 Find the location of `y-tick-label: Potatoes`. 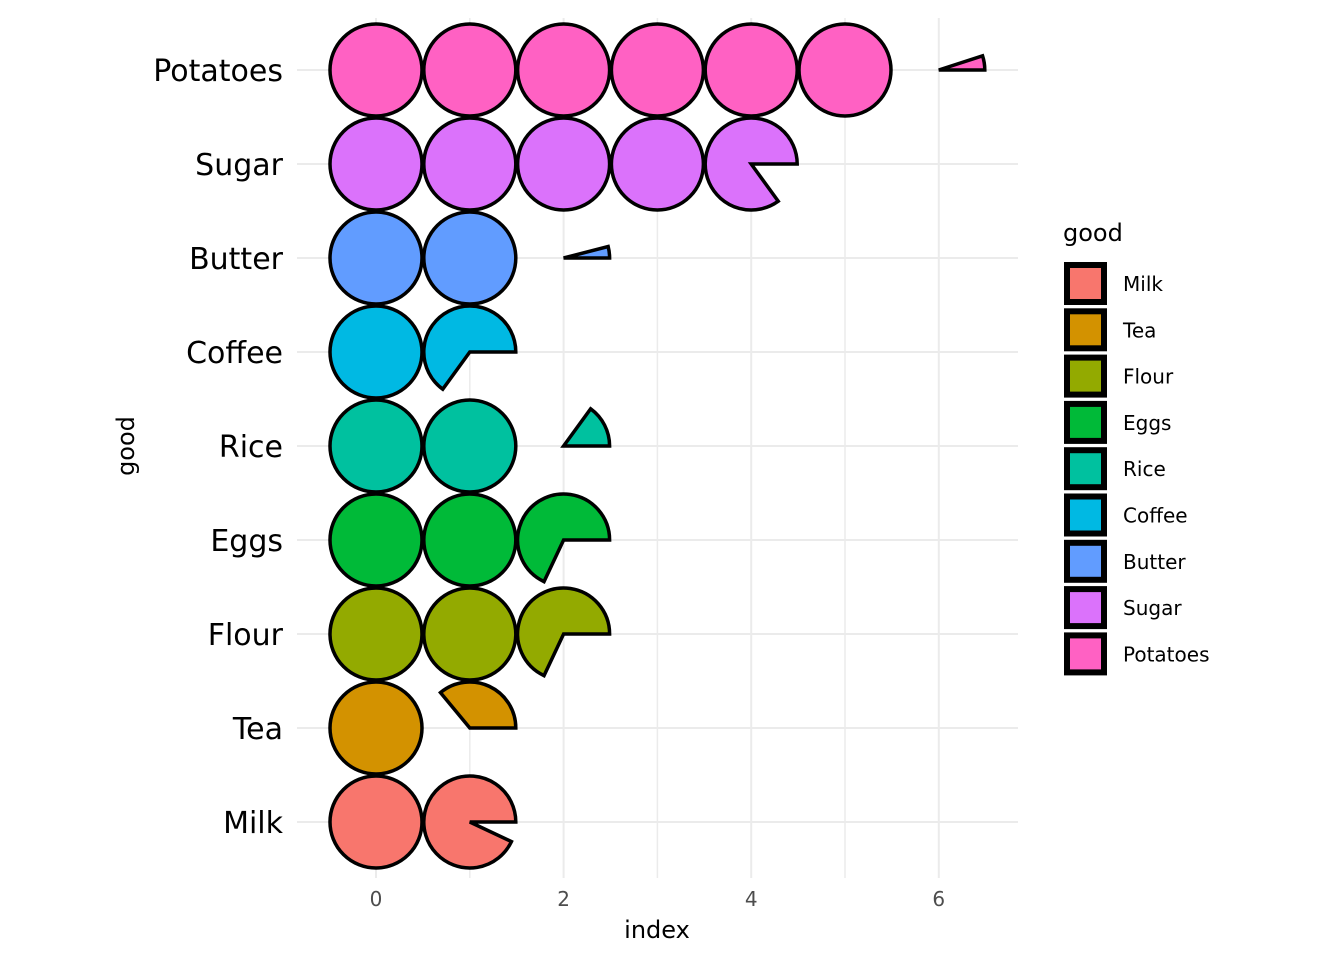

y-tick-label: Potatoes is located at coordinates (218, 71).